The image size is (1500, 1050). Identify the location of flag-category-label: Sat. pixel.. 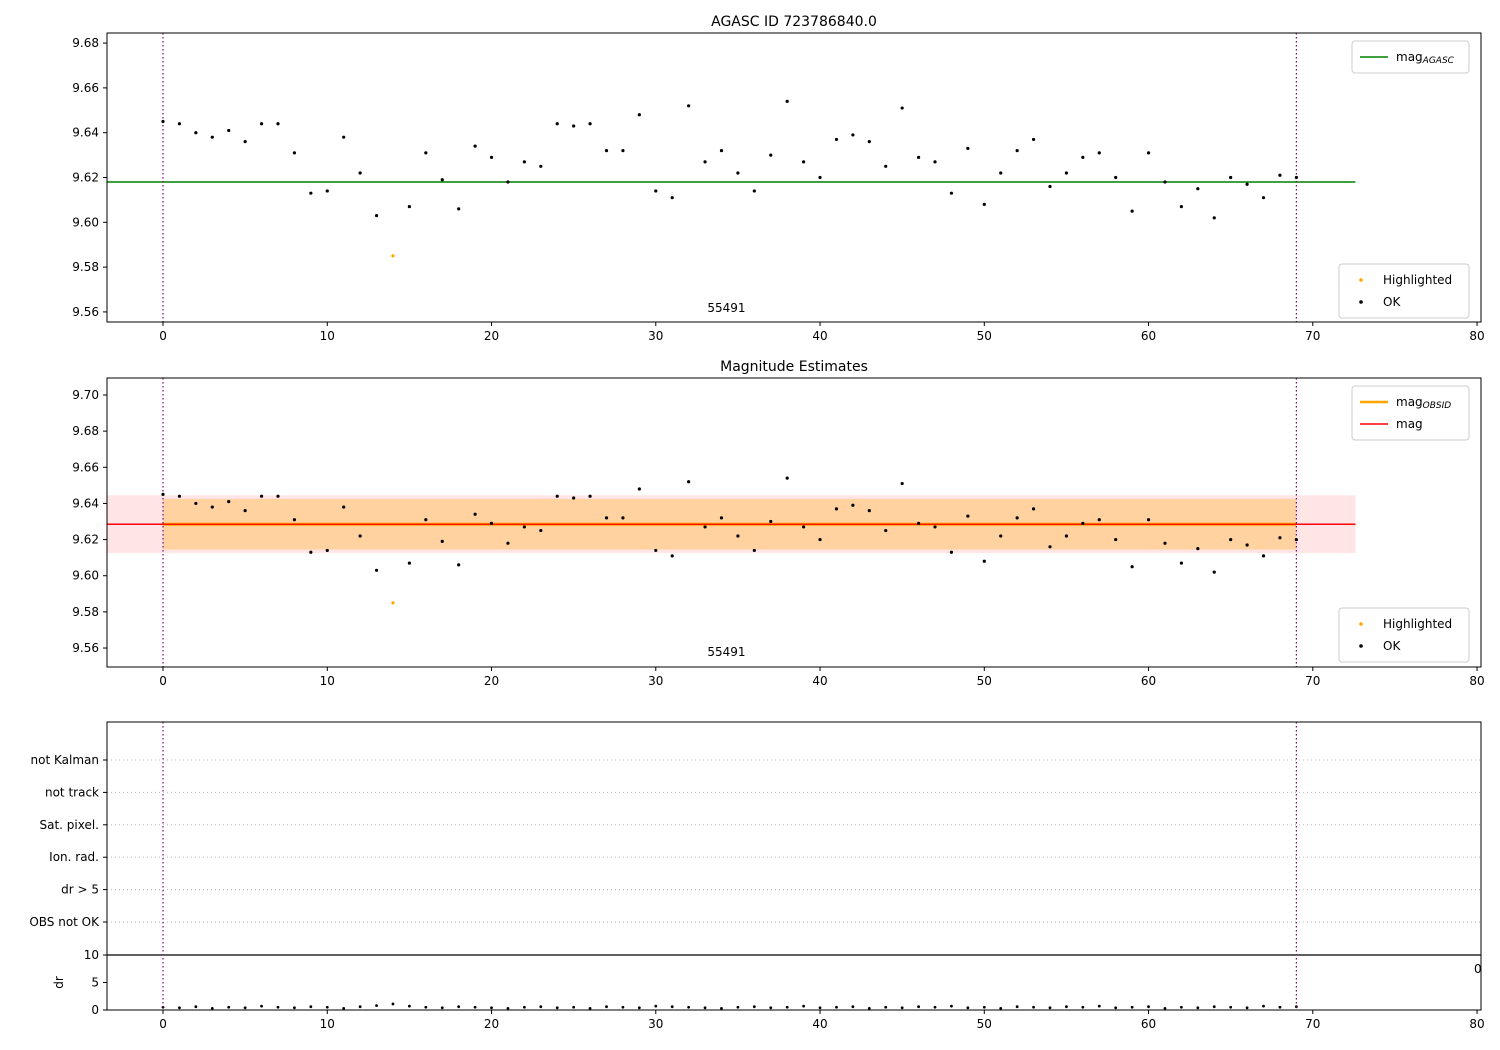
(69, 825).